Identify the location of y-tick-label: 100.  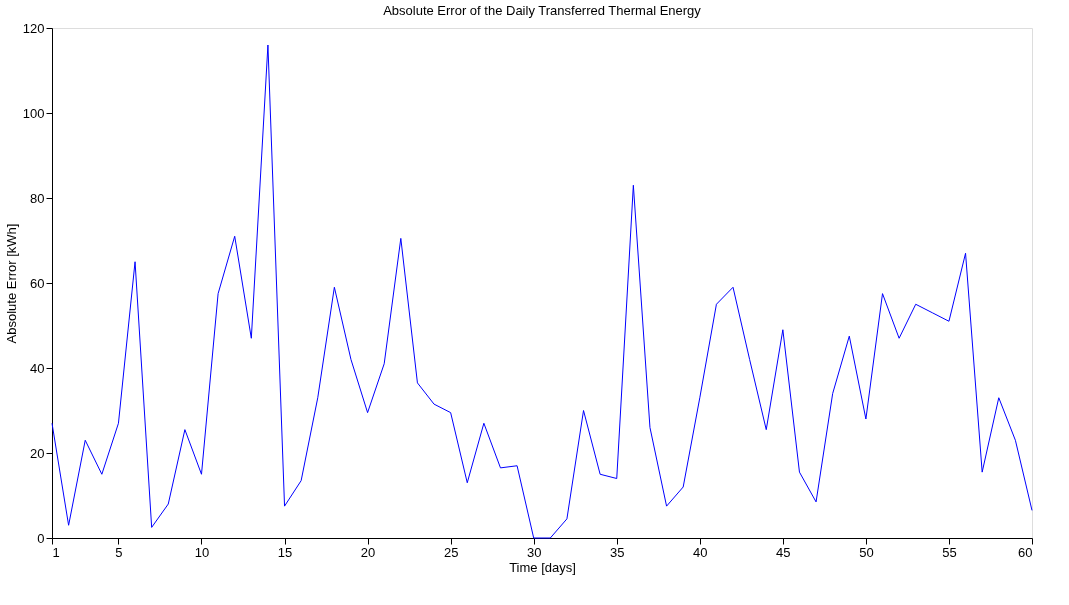
(33, 113).